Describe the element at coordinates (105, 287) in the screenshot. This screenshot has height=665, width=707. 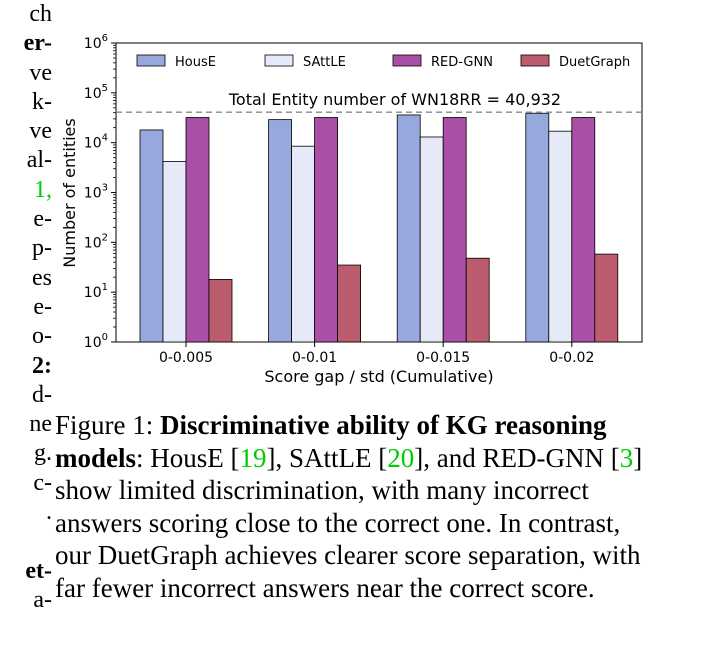
I see `y-tick-exponent: 1` at that location.